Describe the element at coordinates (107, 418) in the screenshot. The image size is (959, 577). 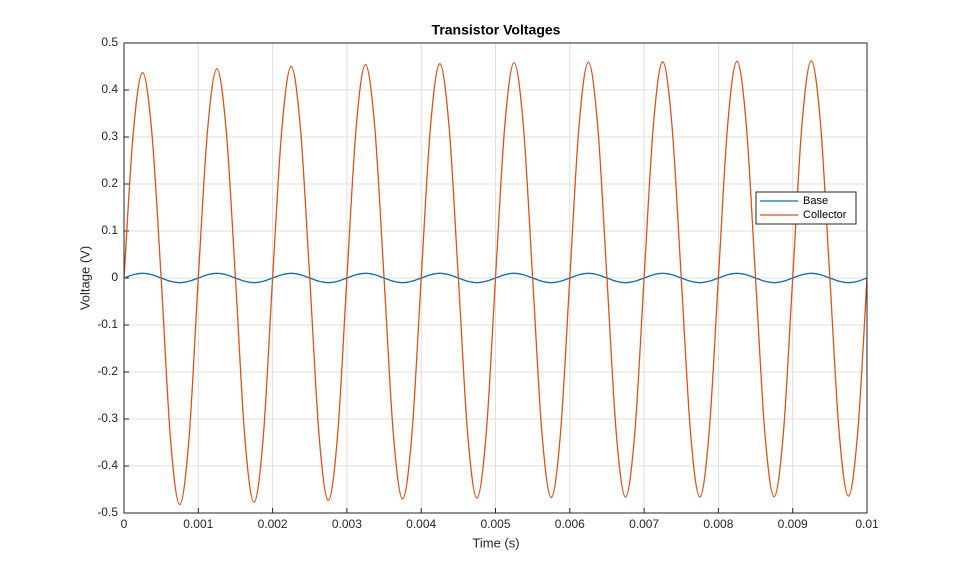
I see `y-tick-label: -0.3` at that location.